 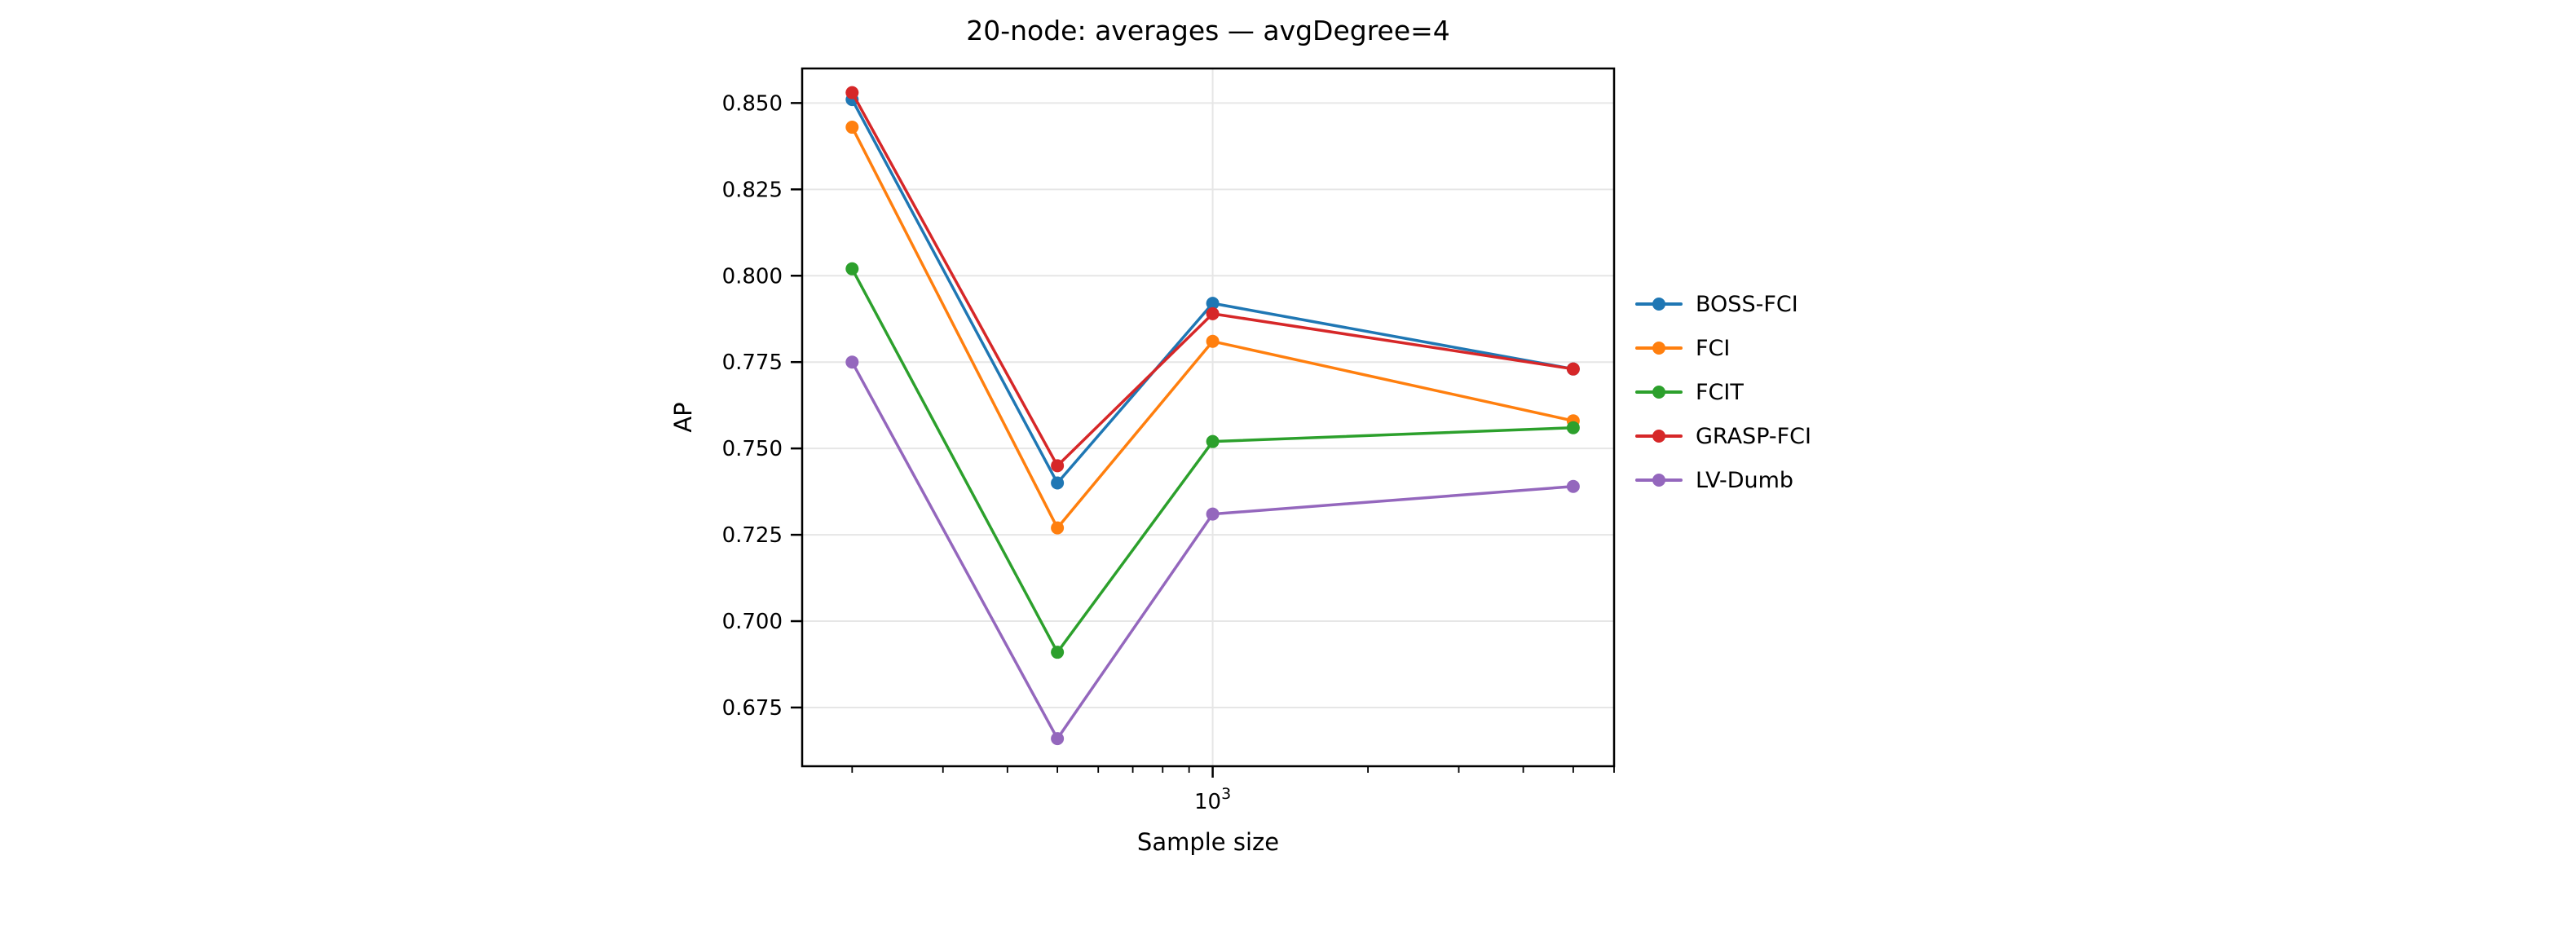 I want to click on y-tick-label: 0.775, so click(x=752, y=363).